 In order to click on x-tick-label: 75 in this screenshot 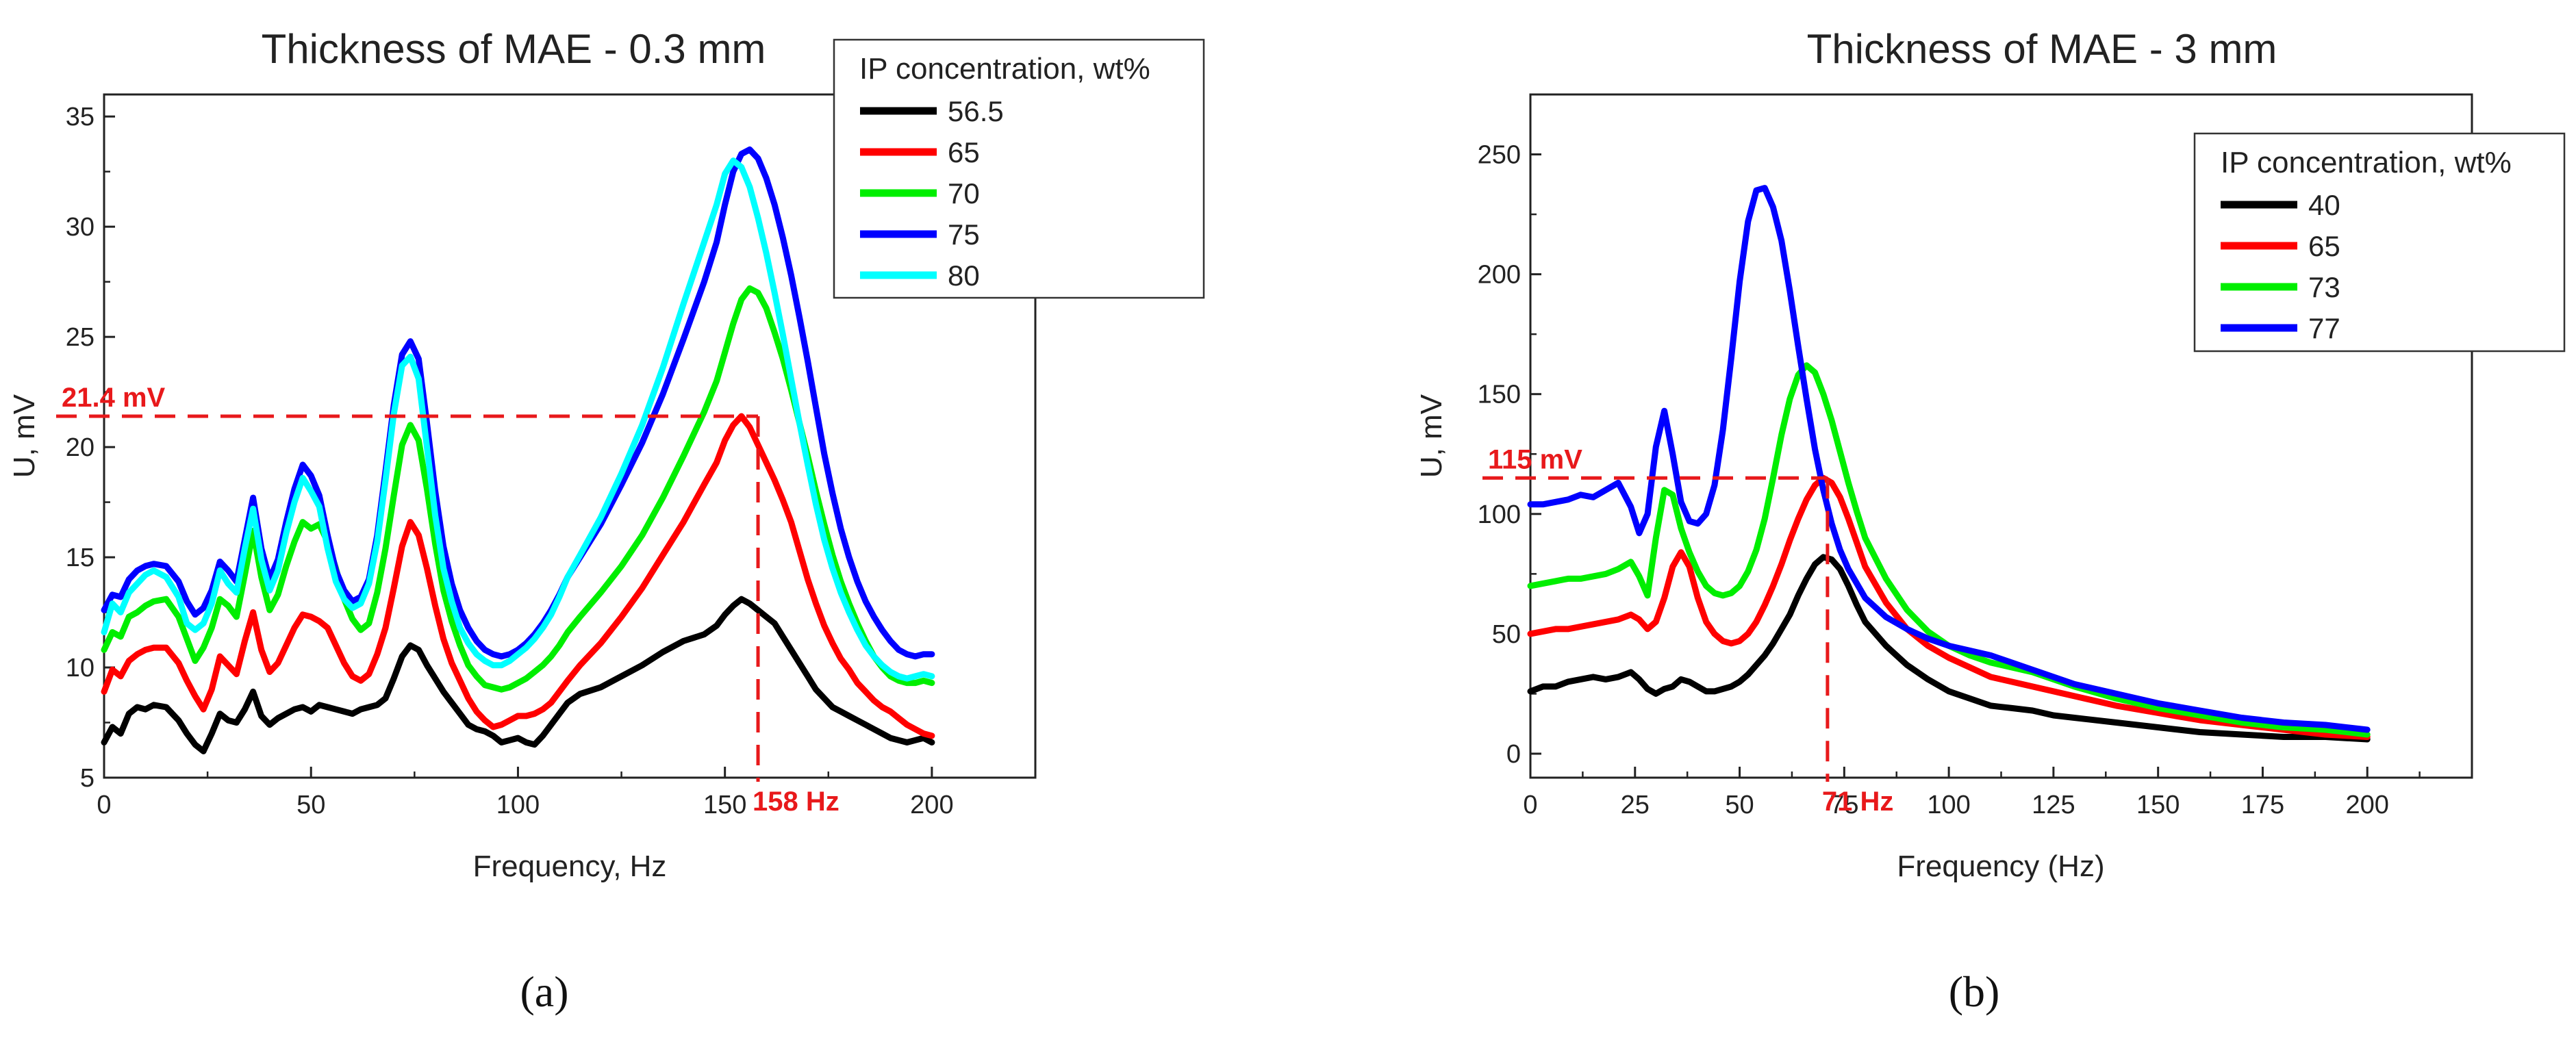, I will do `click(1844, 805)`.